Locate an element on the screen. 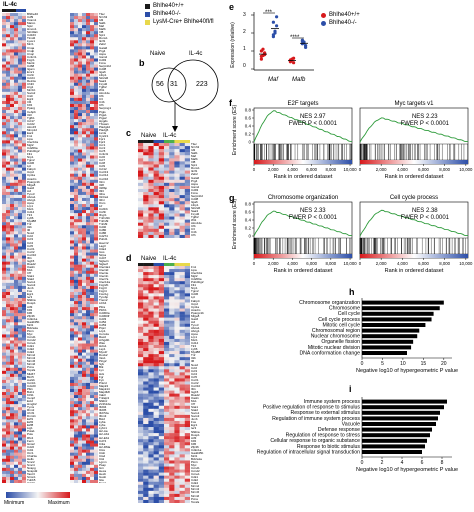 The image size is (474, 512). gene-label: Myd88 is located at coordinates (196, 353).